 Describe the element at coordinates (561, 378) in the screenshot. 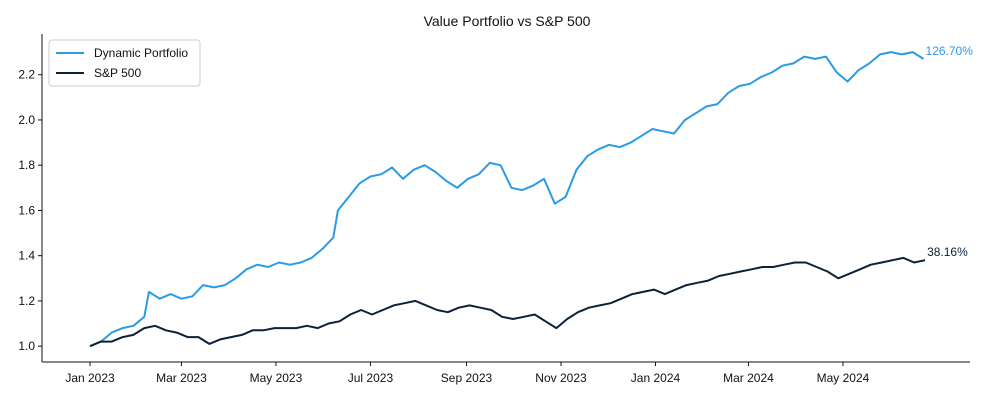

I see `x-tick-label: Nov 2023` at that location.